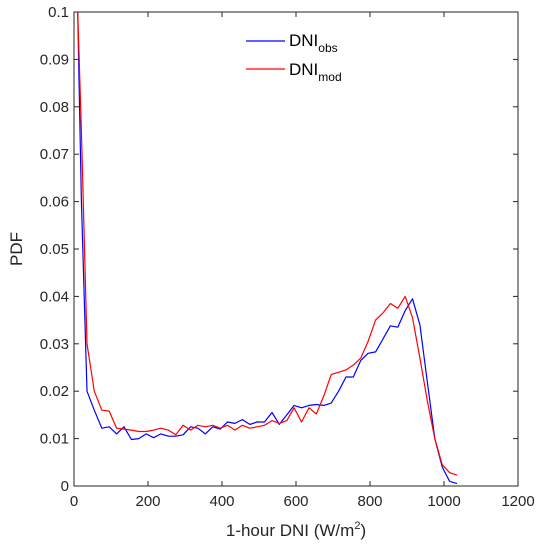 This screenshot has width=550, height=550. What do you see at coordinates (517, 501) in the screenshot?
I see `x-tick-label: 1200` at bounding box center [517, 501].